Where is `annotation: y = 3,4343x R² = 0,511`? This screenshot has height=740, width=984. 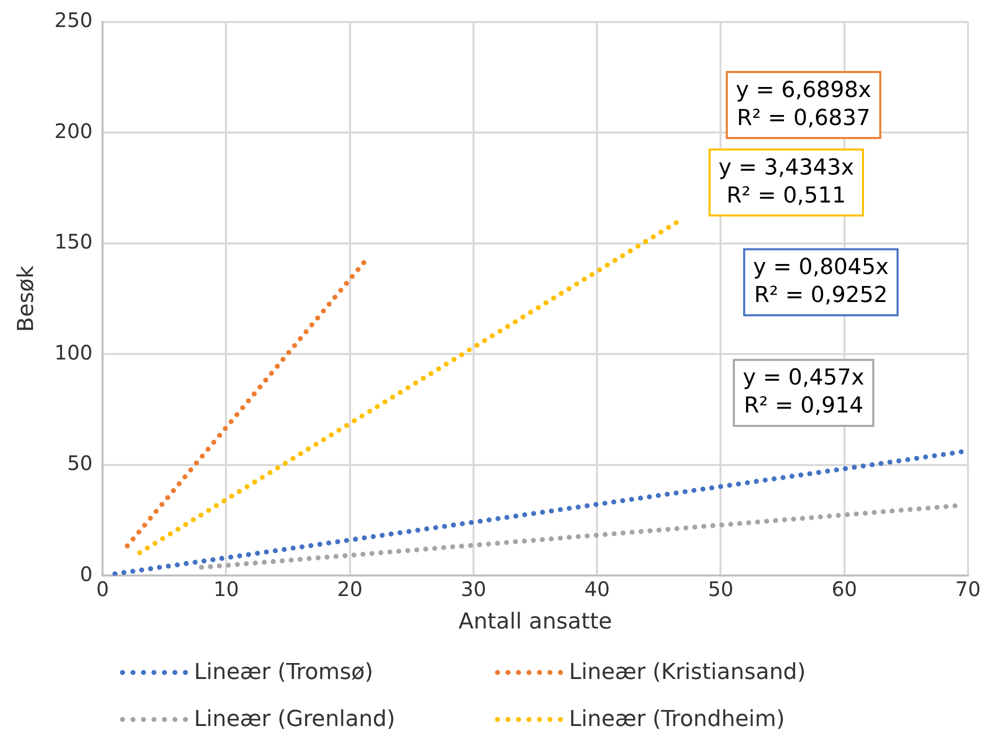
annotation: y = 3,4343x R² = 0,511 is located at coordinates (786, 181).